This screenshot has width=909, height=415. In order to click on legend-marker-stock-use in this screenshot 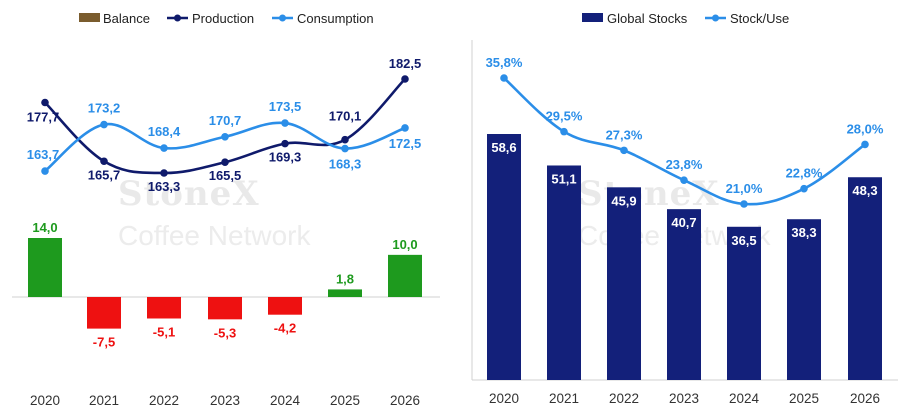, I will do `click(715, 18)`.